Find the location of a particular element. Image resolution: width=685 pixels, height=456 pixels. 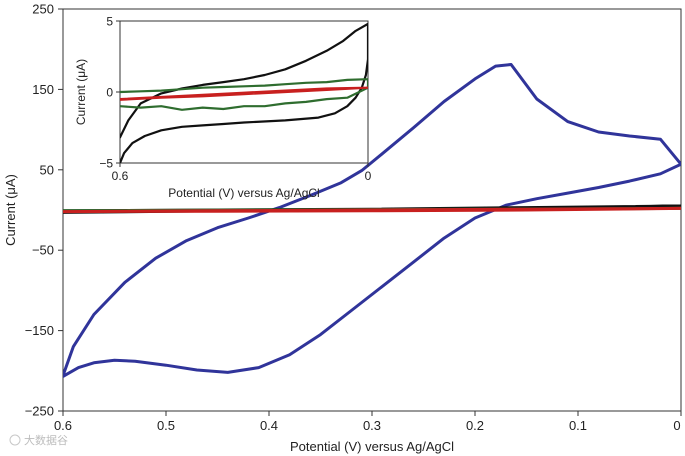

main-y-tick-label: 150 is located at coordinates (43, 89).